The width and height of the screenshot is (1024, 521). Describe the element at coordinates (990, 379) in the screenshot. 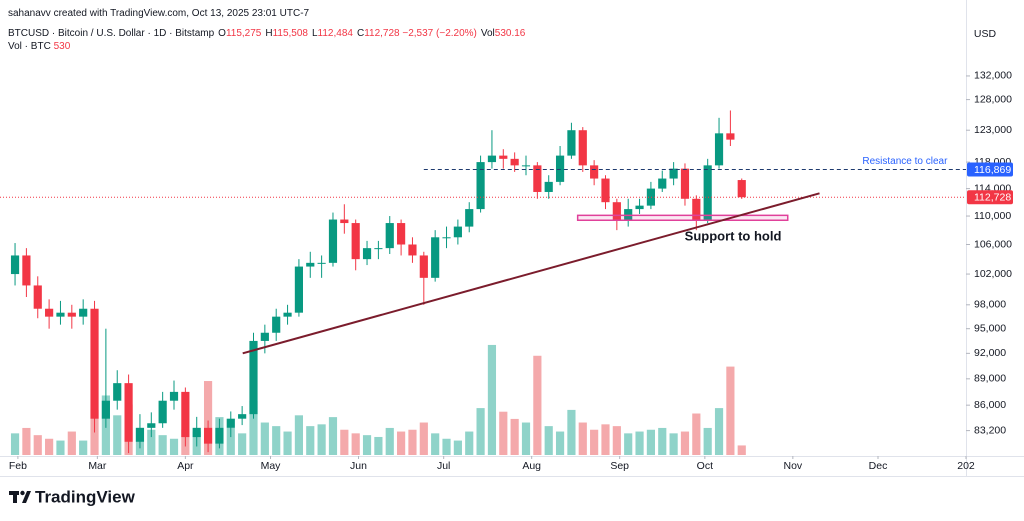

I see `y-tick-label: 89,000` at that location.